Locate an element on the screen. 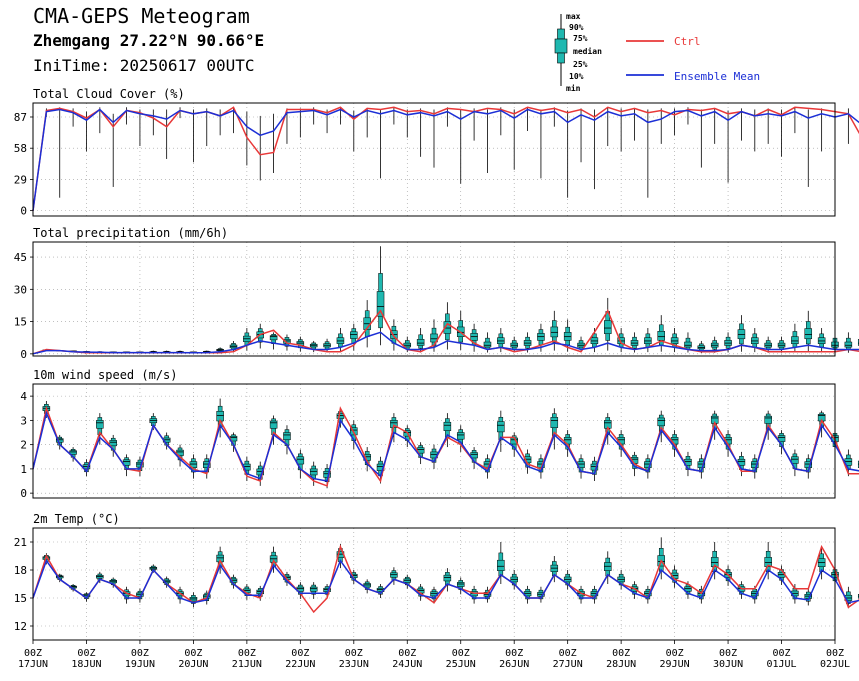  y-tick-label: 12 is located at coordinates (20, 626).